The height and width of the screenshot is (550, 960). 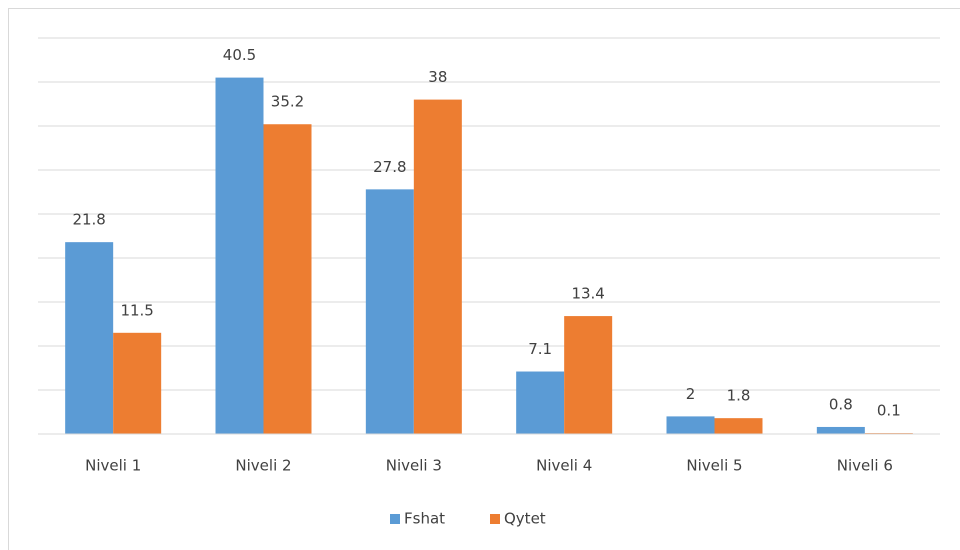 What do you see at coordinates (263, 466) in the screenshot?
I see `x-tick-label: Niveli 2` at bounding box center [263, 466].